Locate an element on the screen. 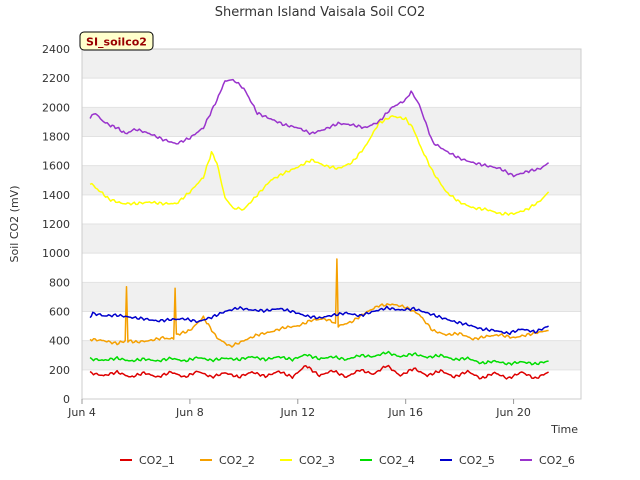 The image size is (640, 480). y-tick-label: 0 is located at coordinates (66, 399).